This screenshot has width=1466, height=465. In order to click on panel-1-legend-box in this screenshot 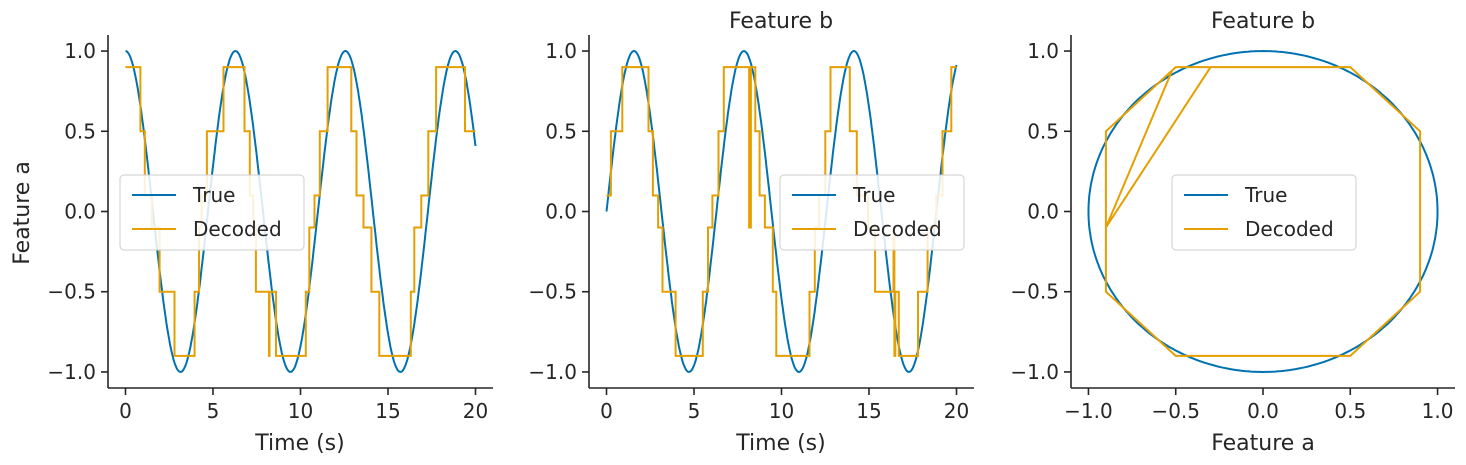, I will do `click(212, 212)`.